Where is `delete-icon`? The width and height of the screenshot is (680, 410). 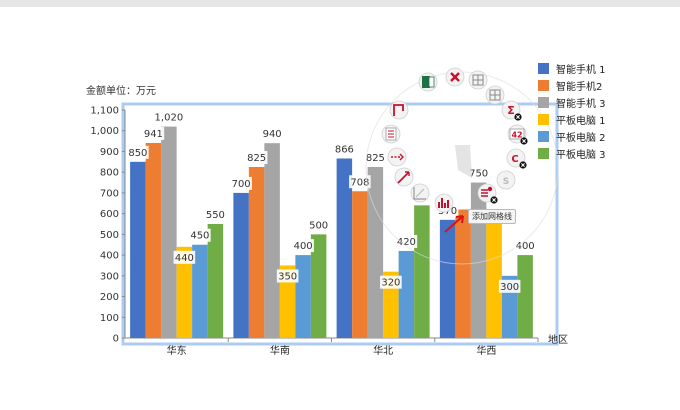 delete-icon is located at coordinates (455, 77).